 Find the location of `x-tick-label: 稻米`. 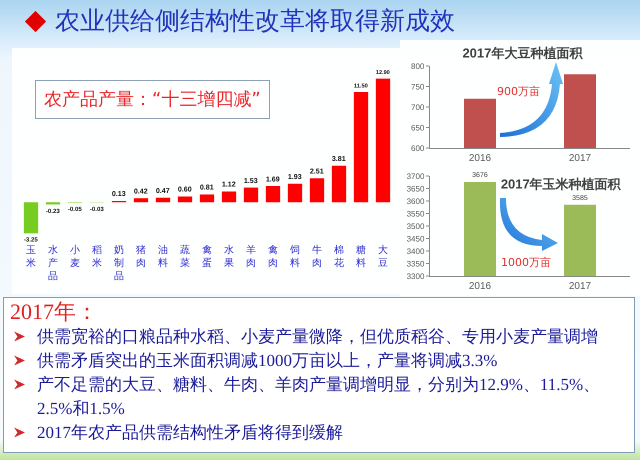

x-tick-label: 稻米 is located at coordinates (97, 257).